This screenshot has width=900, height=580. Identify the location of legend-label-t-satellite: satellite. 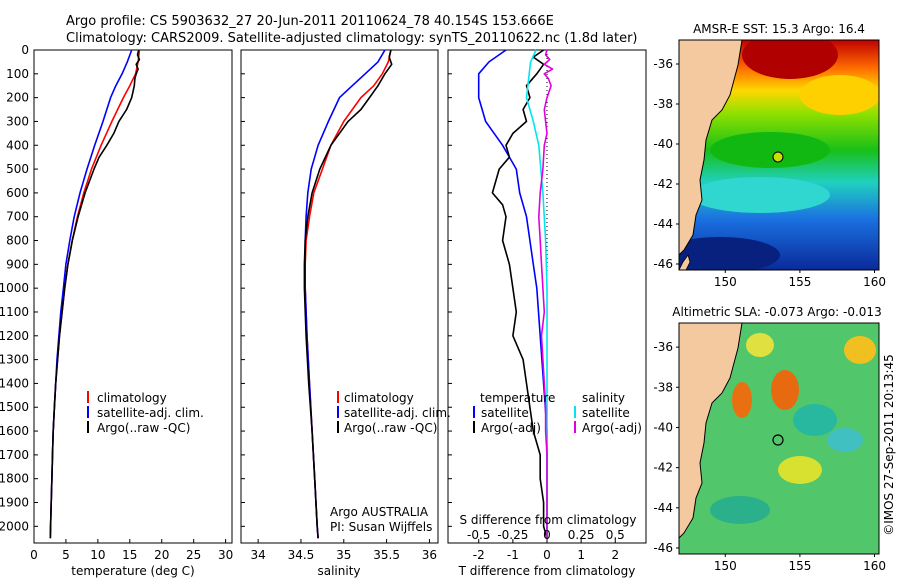
(505, 413).